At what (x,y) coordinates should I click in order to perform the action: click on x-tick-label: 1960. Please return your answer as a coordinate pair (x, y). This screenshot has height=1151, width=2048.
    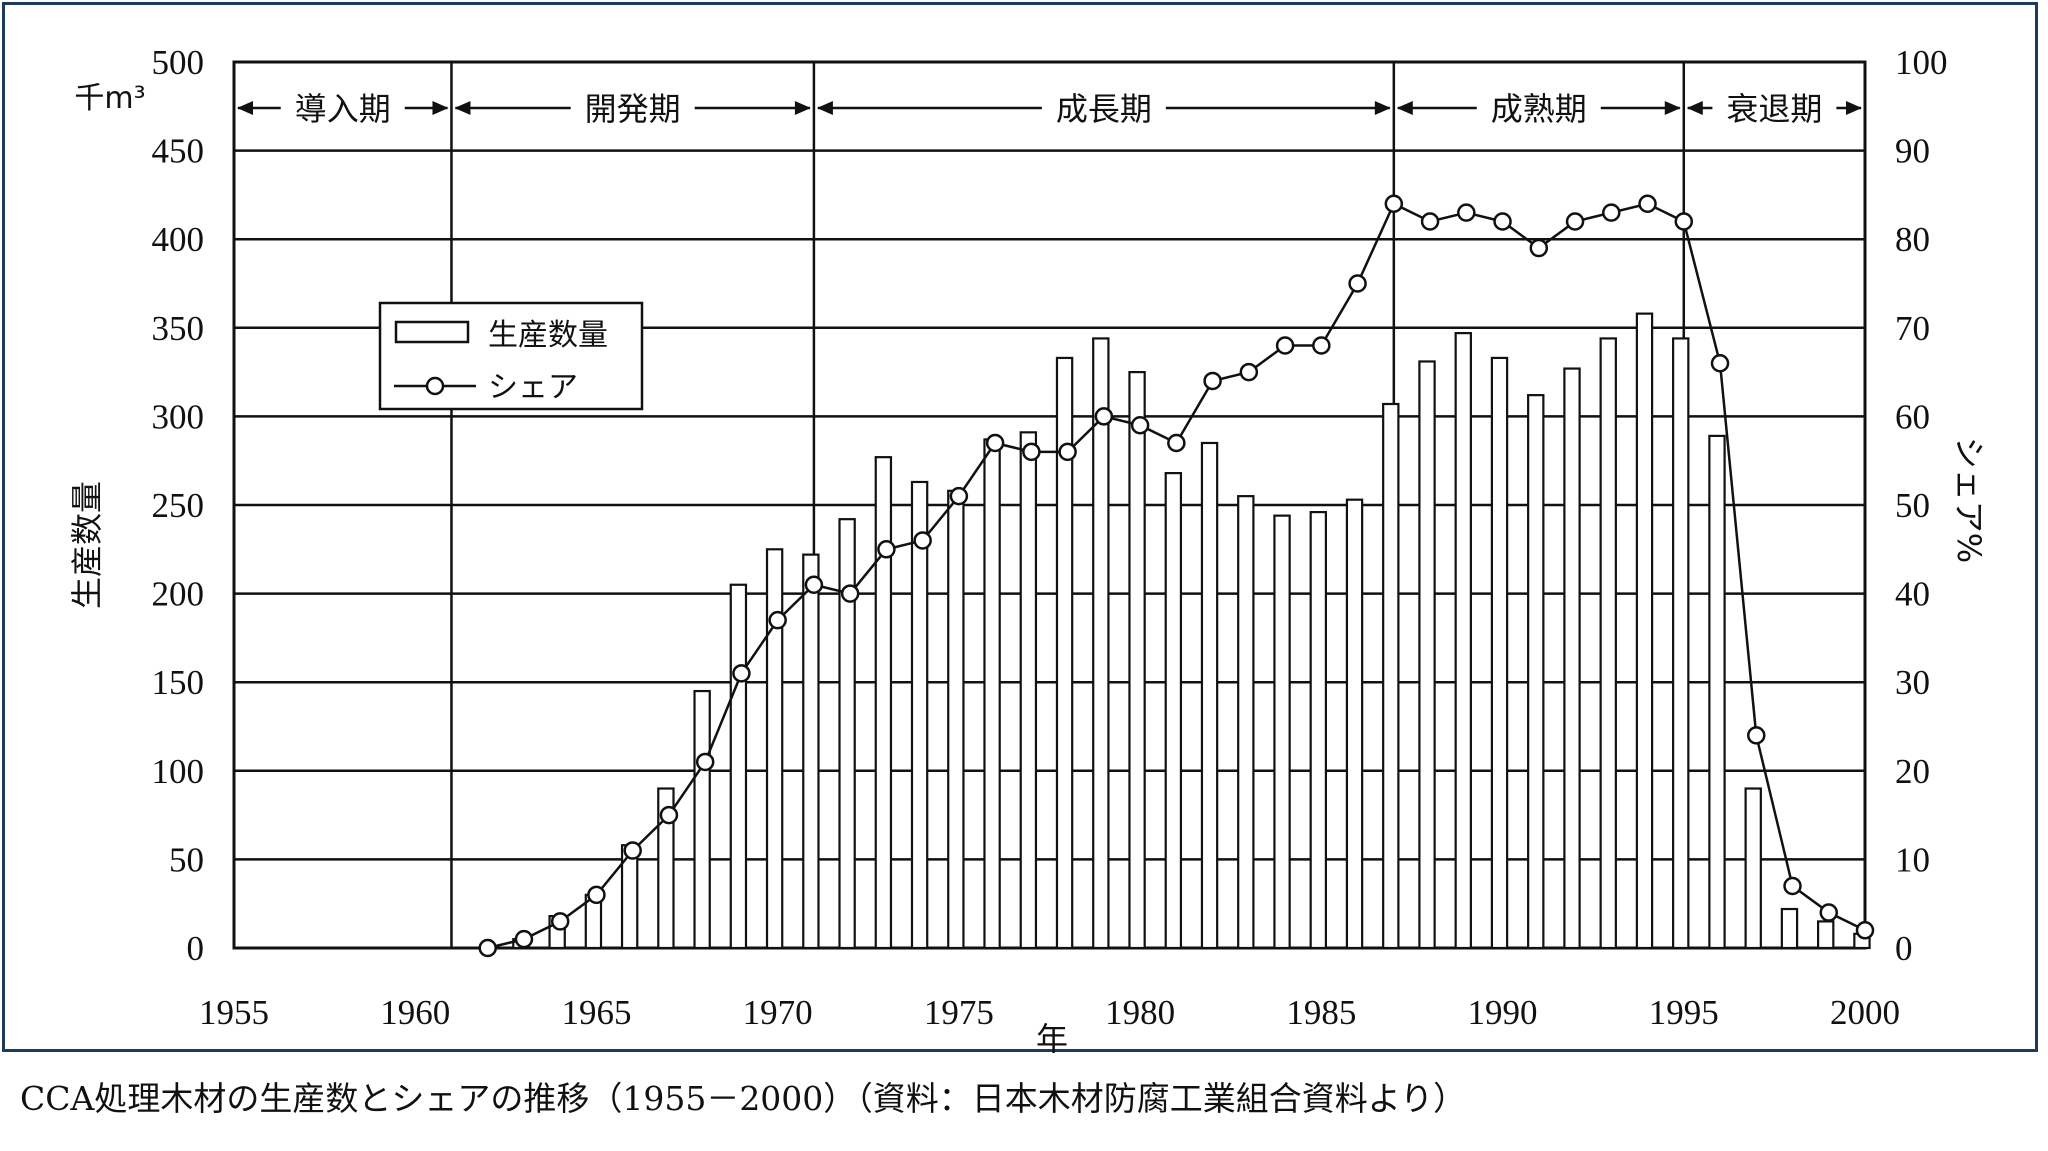
    Looking at the image, I should click on (415, 1012).